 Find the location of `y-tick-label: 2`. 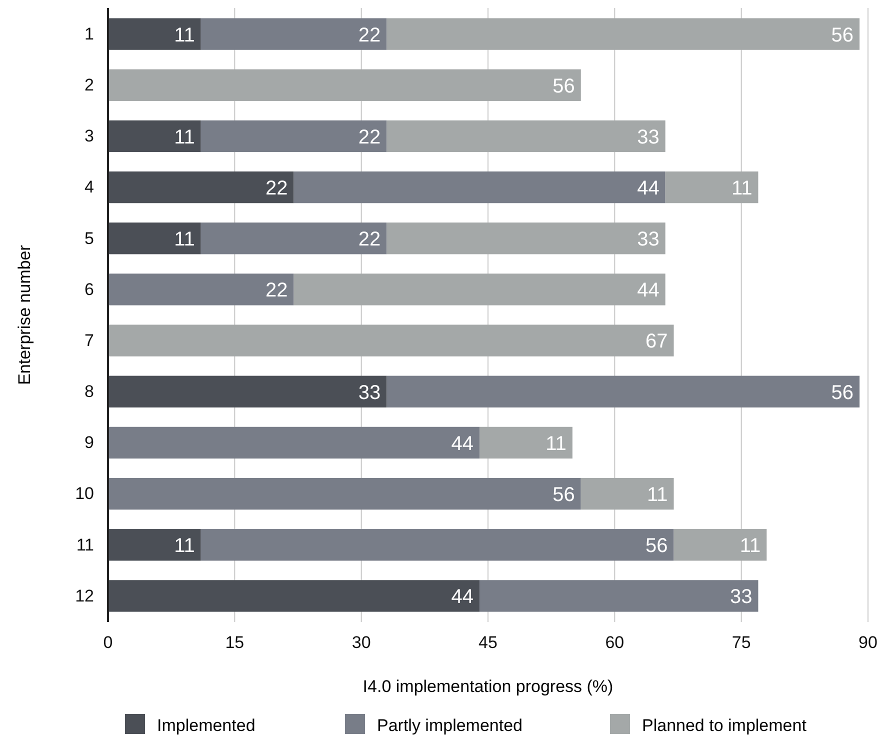

y-tick-label: 2 is located at coordinates (89, 85).